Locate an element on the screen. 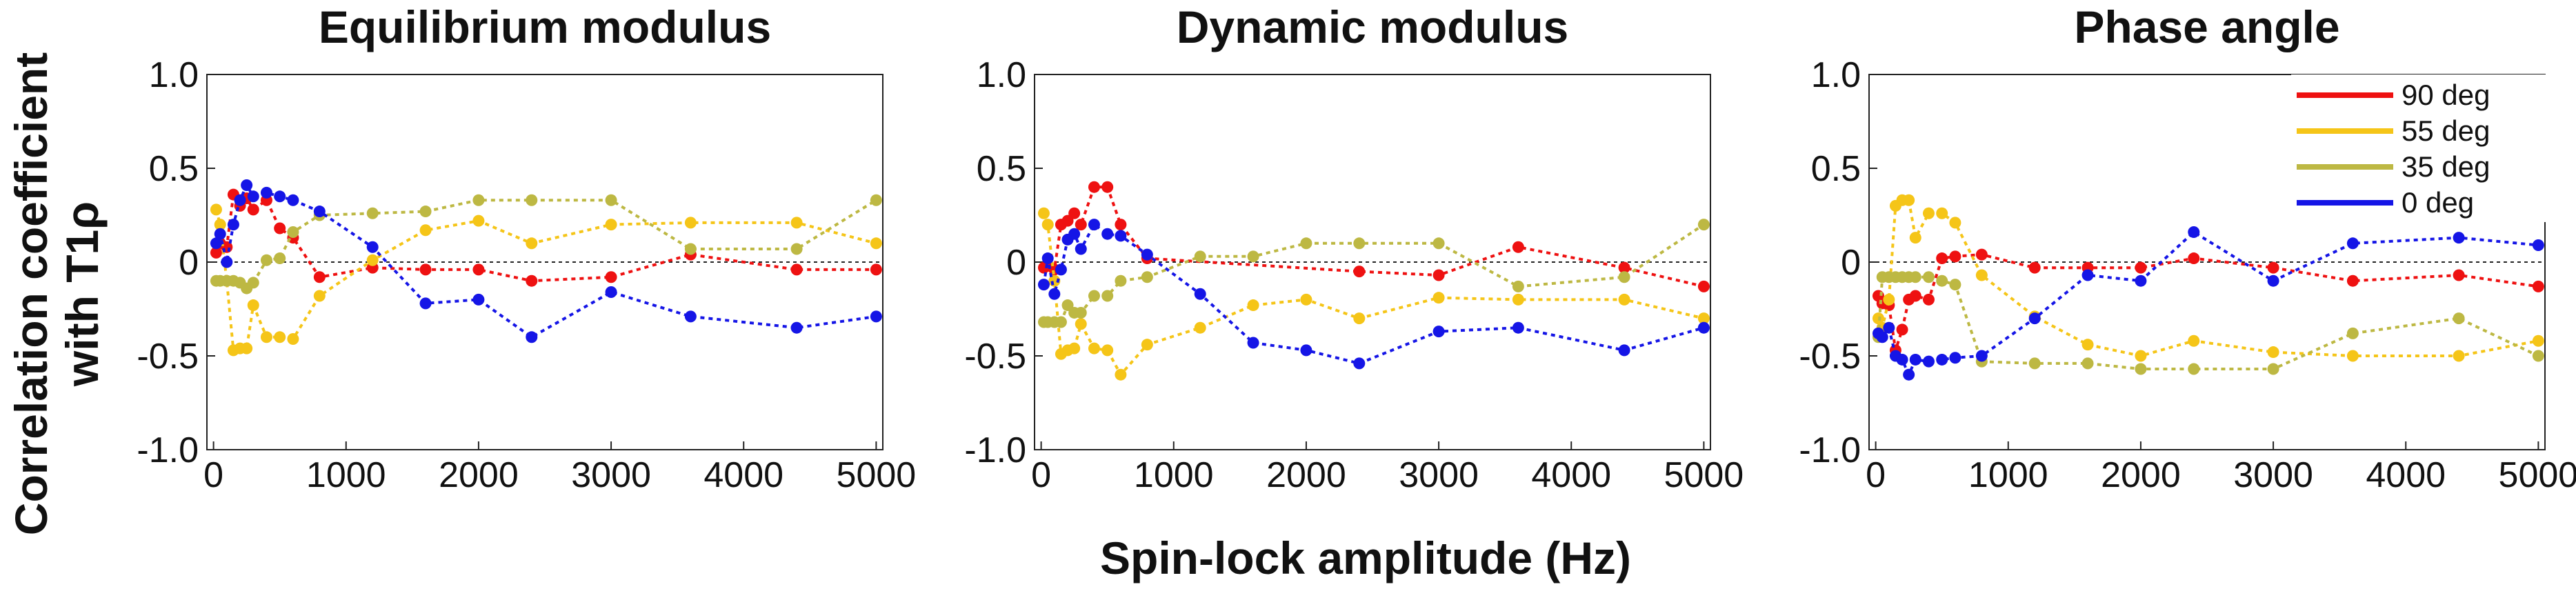 This screenshot has height=589, width=2576. y-tick-label: -1.0 is located at coordinates (1830, 450).